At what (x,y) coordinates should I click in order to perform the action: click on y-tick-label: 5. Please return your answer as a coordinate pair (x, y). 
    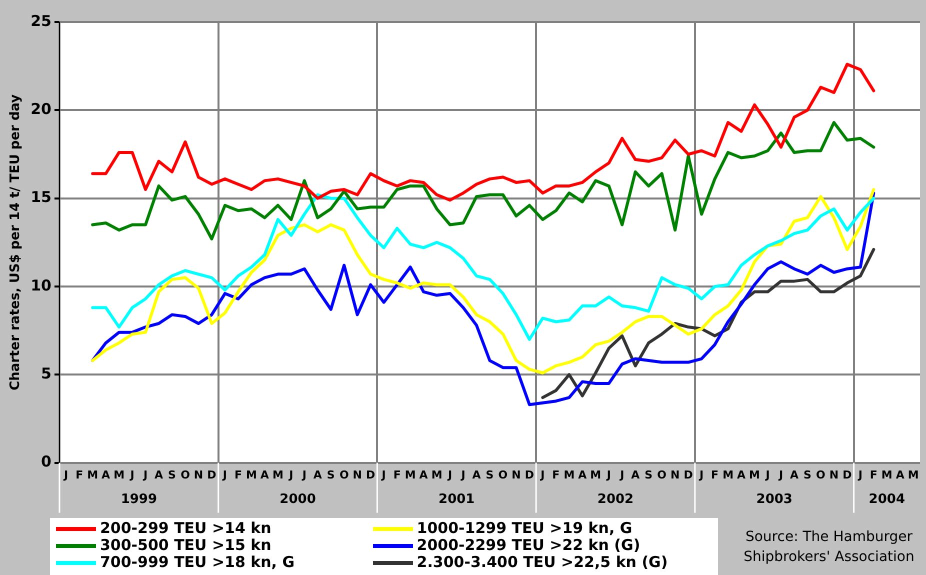
    Looking at the image, I should click on (46, 373).